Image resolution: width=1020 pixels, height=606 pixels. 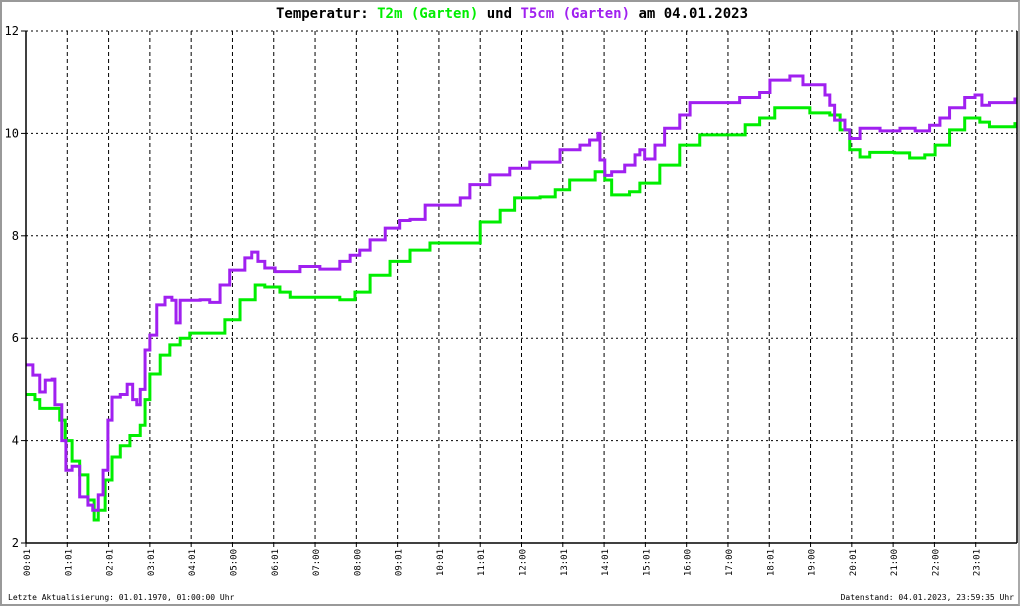 I want to click on title-series-t2m: T2m (Garten), so click(x=428, y=14).